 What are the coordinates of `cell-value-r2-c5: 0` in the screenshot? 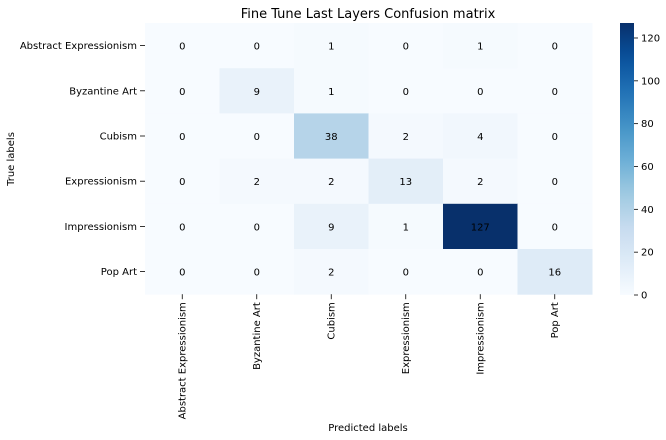 It's located at (555, 137).